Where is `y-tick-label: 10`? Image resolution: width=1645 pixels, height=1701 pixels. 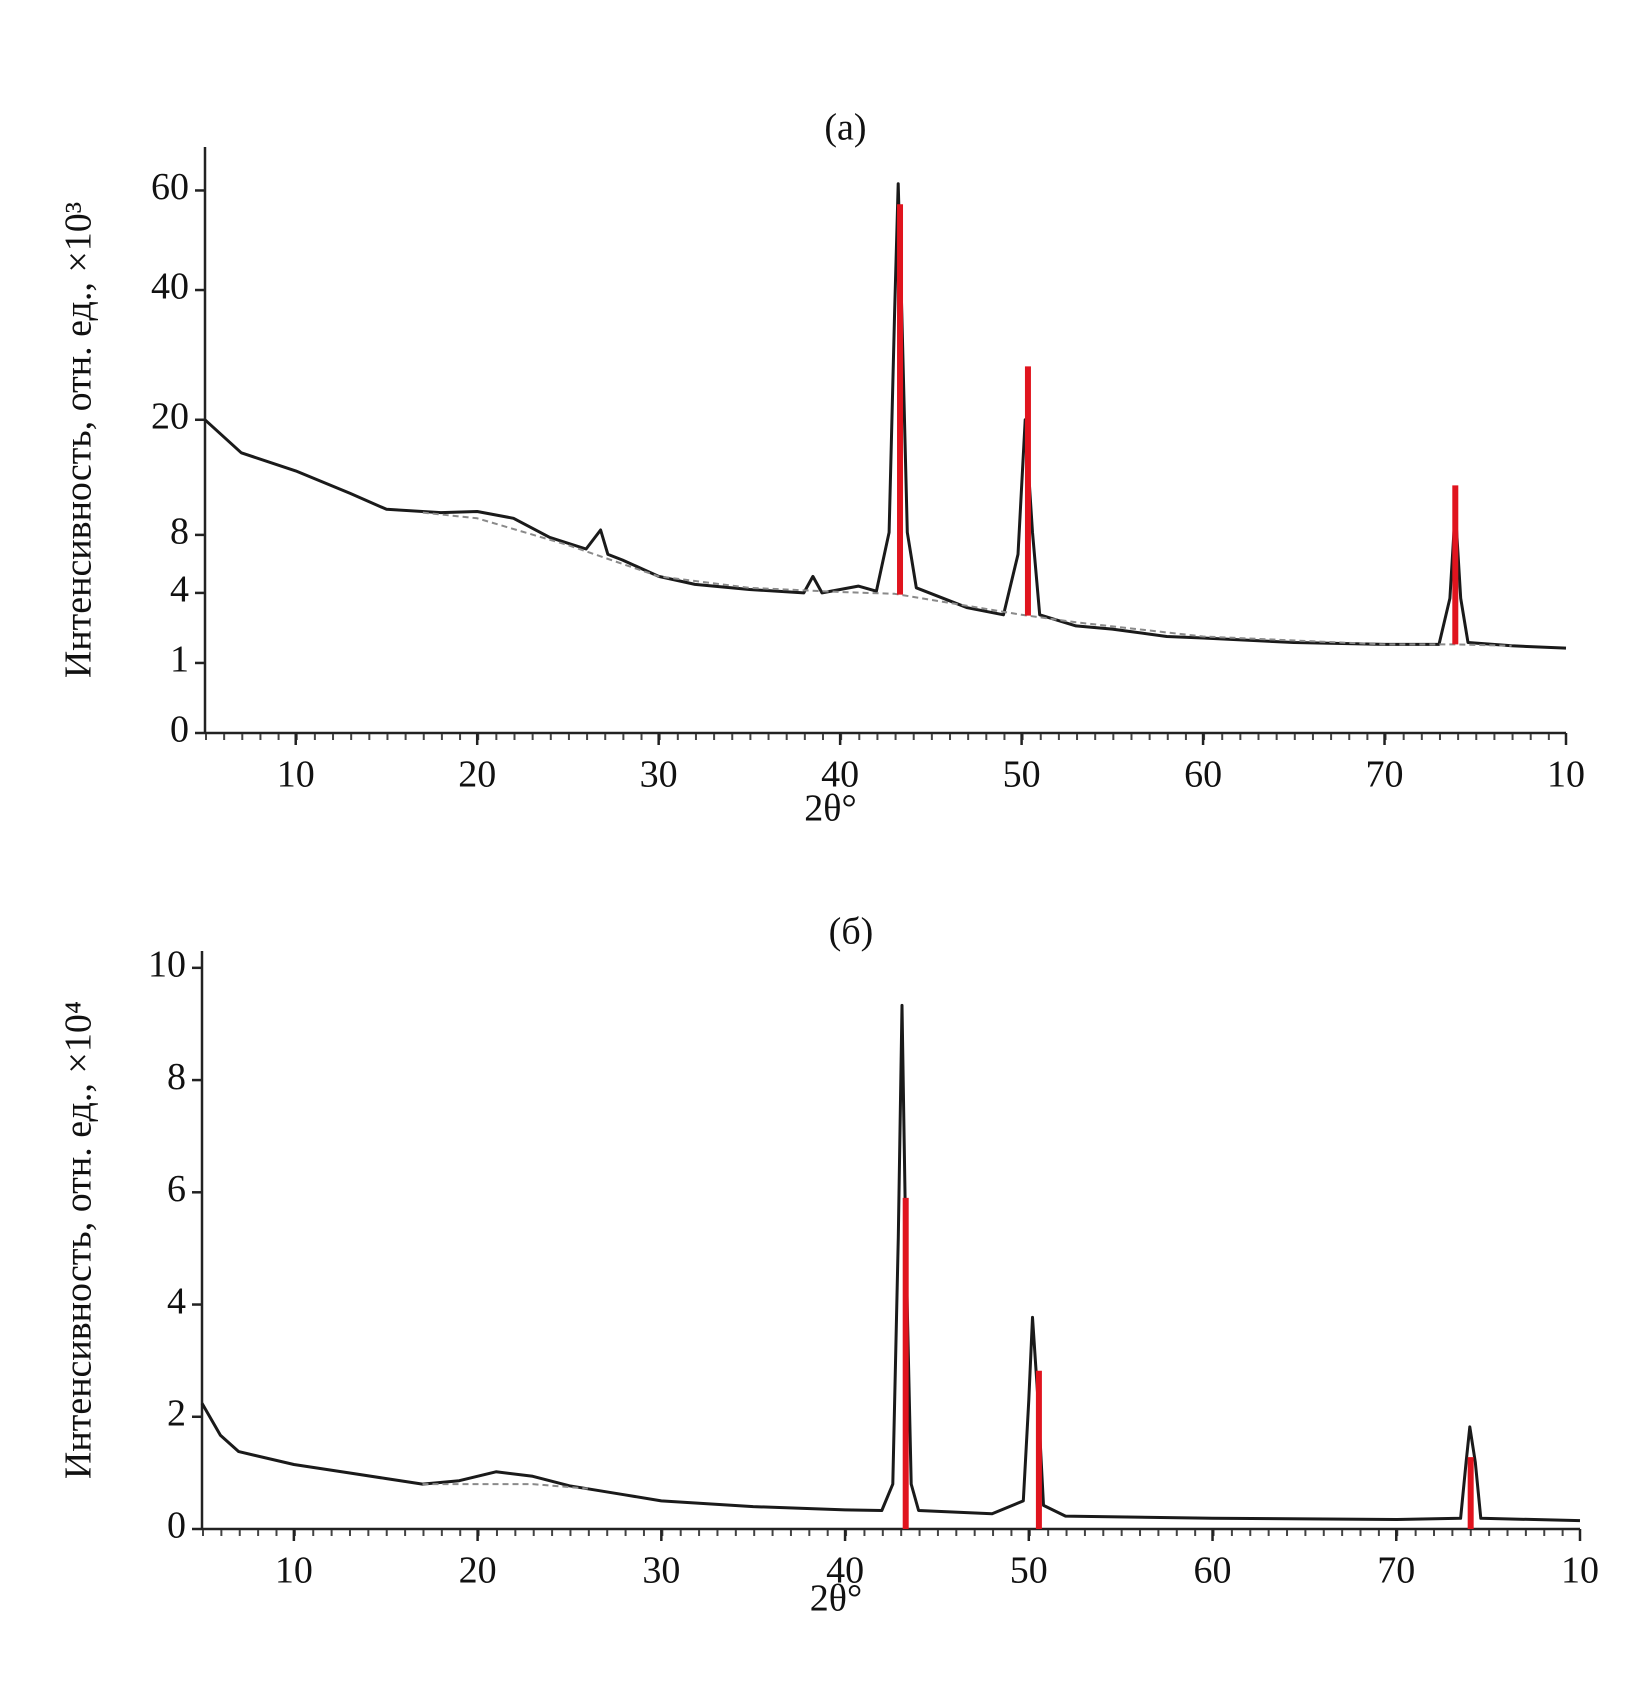
y-tick-label: 10 is located at coordinates (167, 965).